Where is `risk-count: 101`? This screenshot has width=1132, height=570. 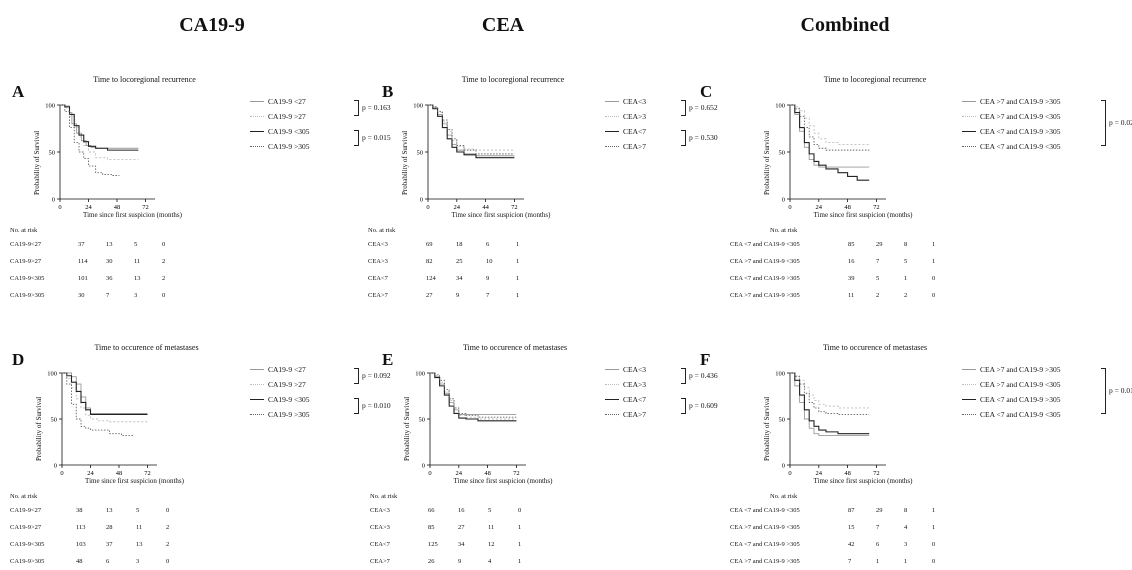
risk-count: 101 is located at coordinates (83, 278).